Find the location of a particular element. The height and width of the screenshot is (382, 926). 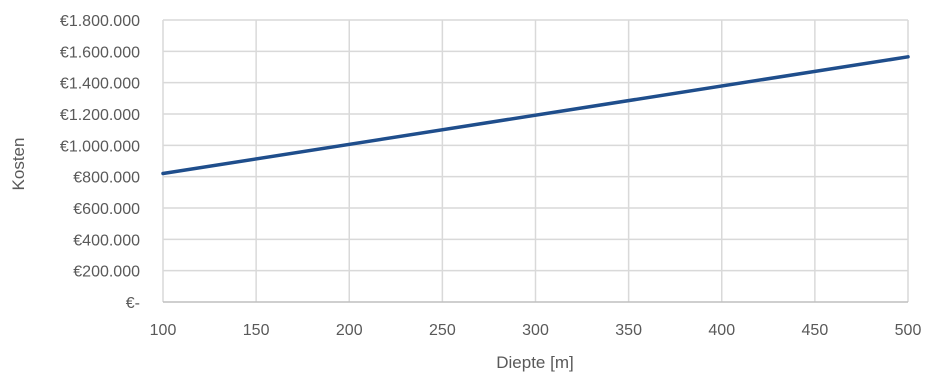

y-tick-label: €200.000 is located at coordinates (106, 272).